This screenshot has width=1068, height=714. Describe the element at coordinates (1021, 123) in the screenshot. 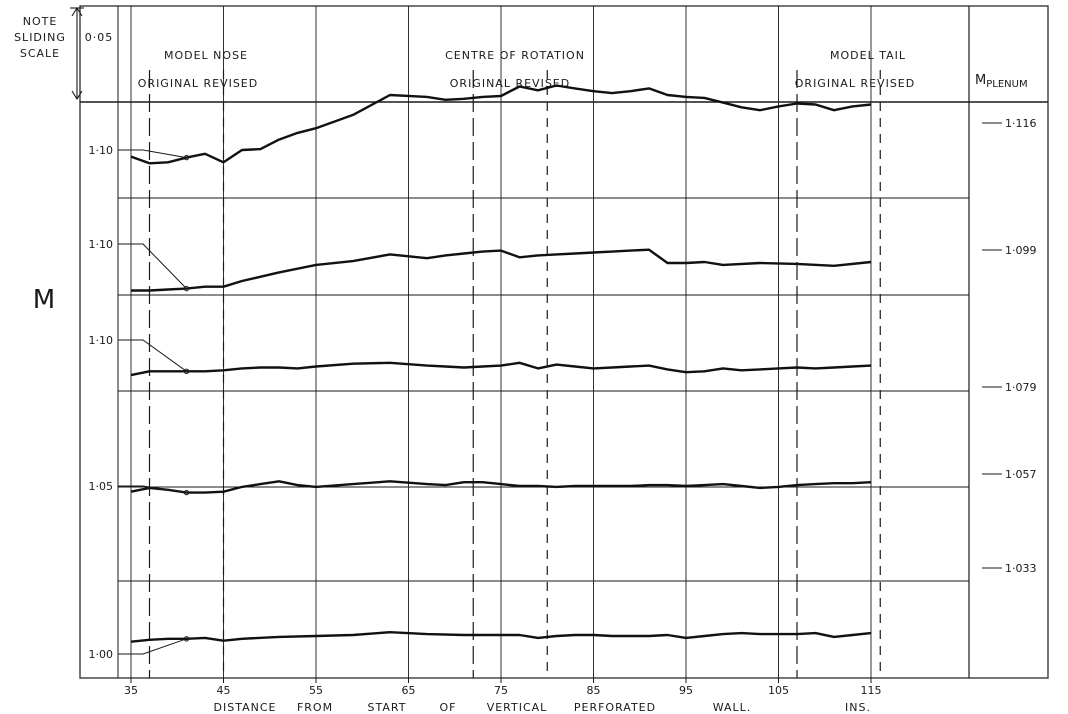

I see `plenum-mach-value: 1·116` at that location.